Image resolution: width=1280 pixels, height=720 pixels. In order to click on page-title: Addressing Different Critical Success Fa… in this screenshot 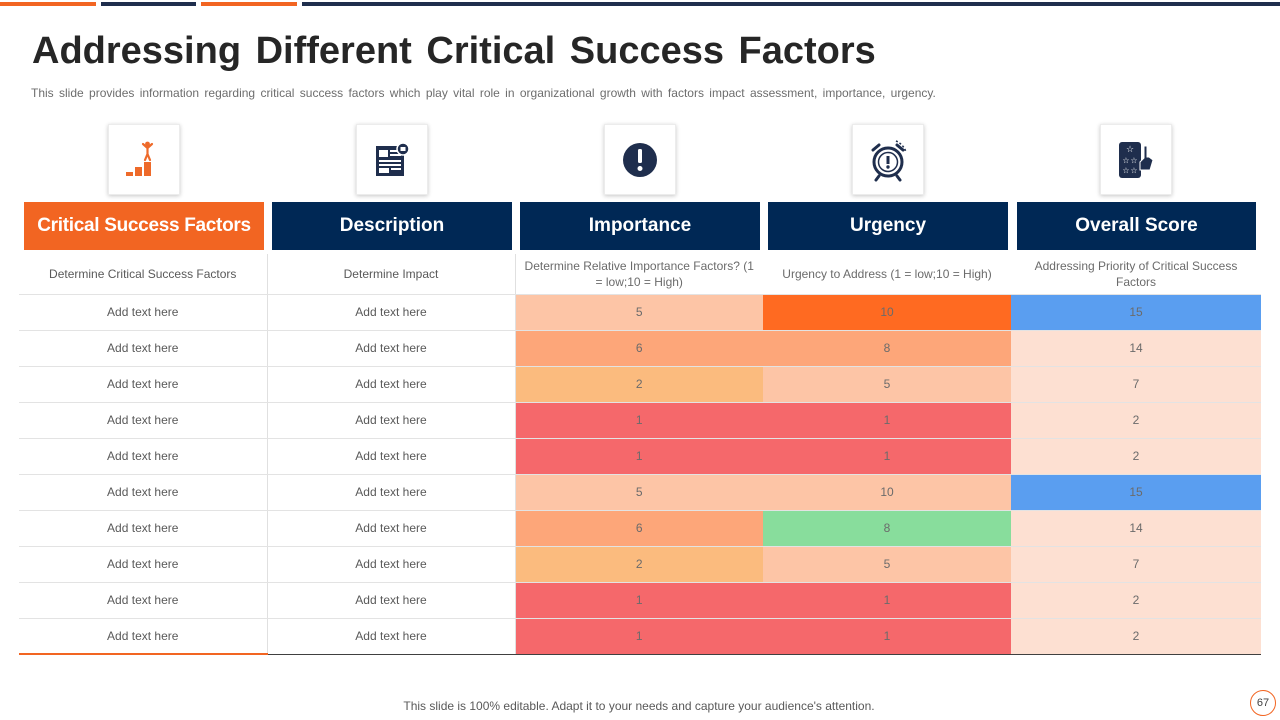, I will do `click(454, 51)`.